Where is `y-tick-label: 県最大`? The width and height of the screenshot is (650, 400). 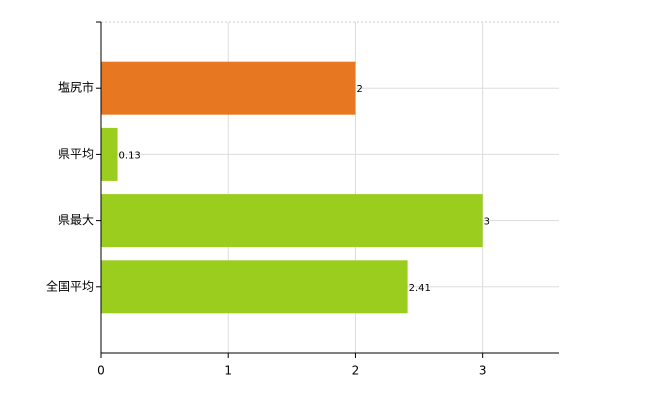
y-tick-label: 県最大 is located at coordinates (76, 220).